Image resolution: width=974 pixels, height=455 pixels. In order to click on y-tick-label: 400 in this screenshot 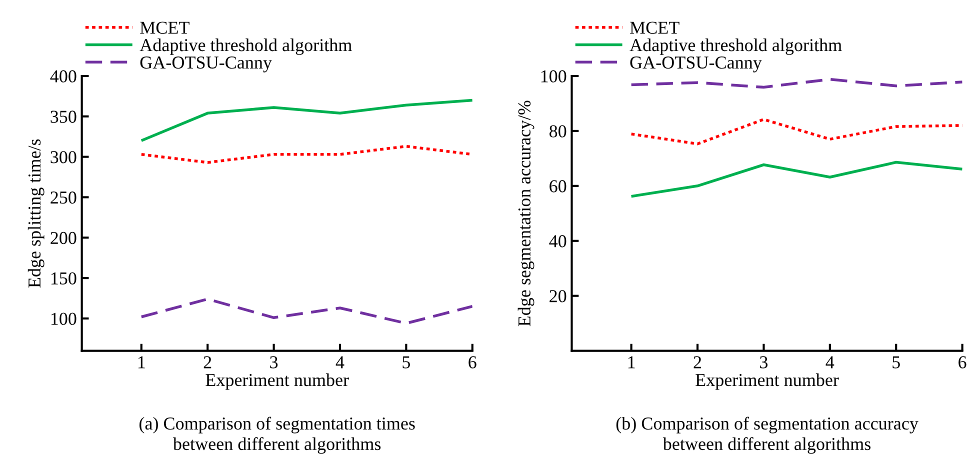, I will do `click(63, 76)`.